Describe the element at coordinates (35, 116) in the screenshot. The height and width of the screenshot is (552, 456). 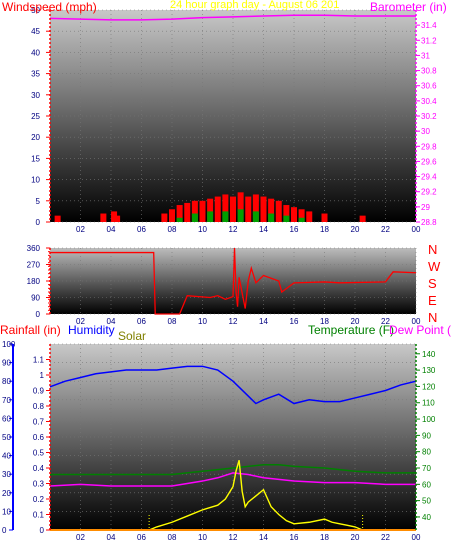
I see `windspeed-y-tick-label: 25` at that location.